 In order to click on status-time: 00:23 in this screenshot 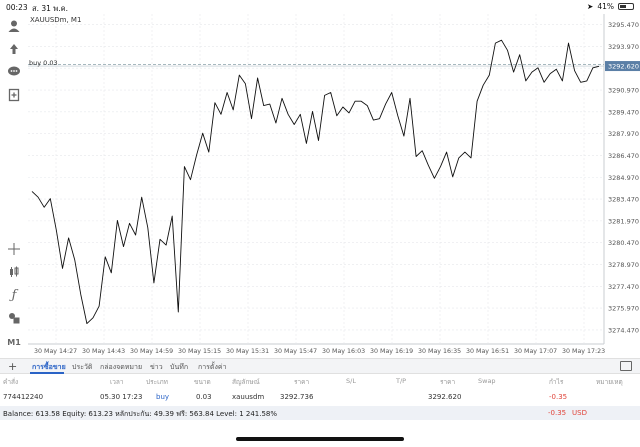, I will do `click(17, 7)`.